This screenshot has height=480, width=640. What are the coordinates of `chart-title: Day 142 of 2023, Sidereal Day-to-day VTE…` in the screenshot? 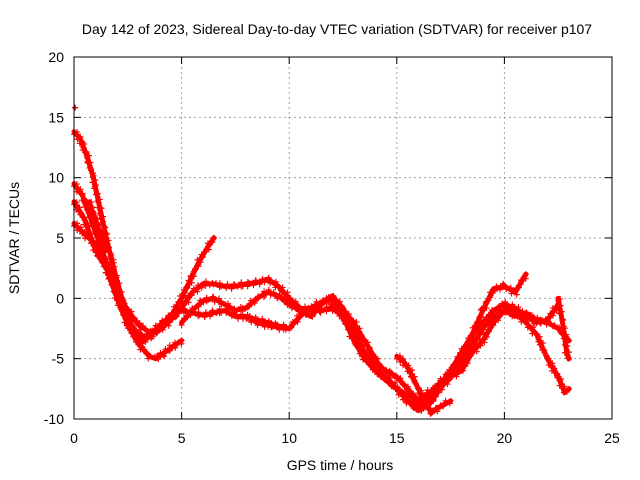 It's located at (337, 29).